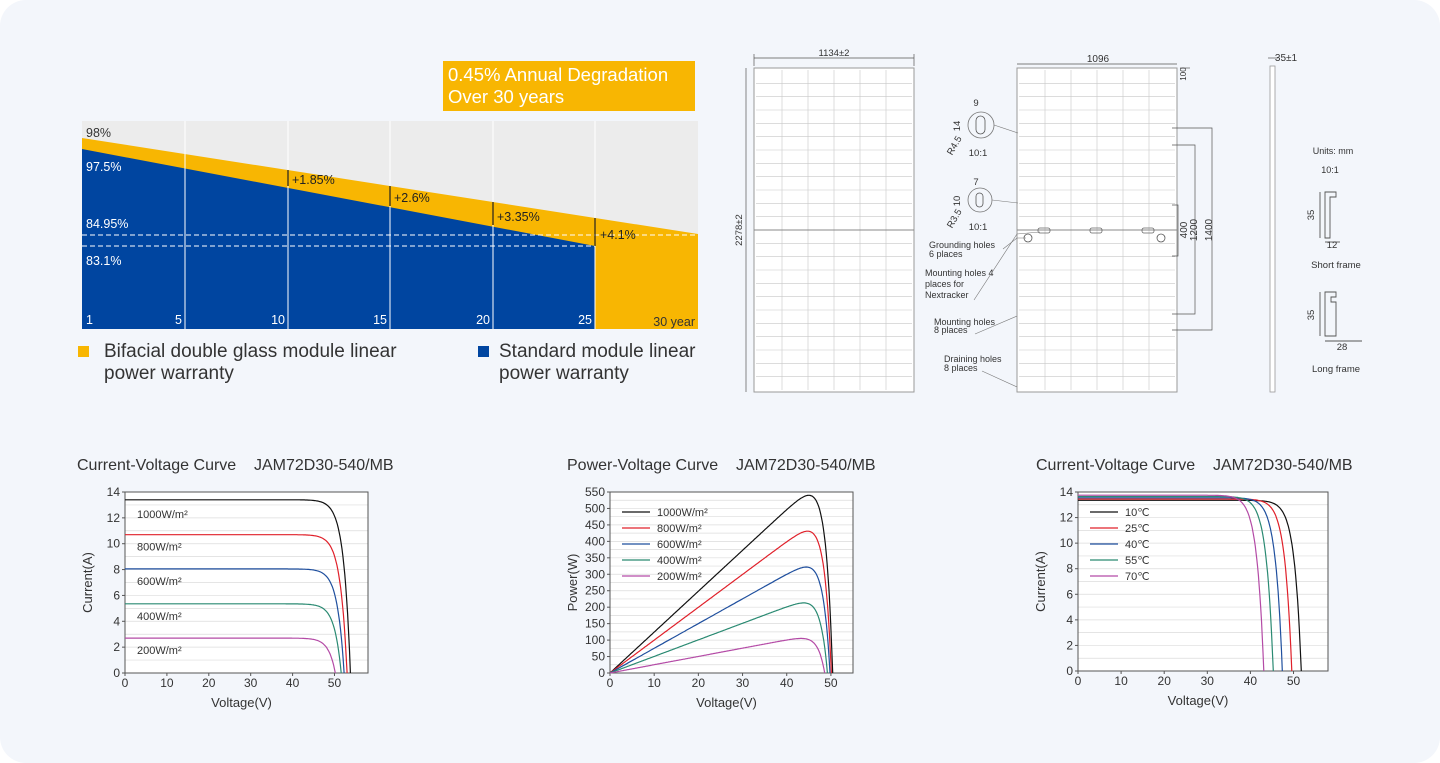 The image size is (1440, 763). Describe the element at coordinates (483, 351) in the screenshot. I see `legend-standard-swatch` at that location.